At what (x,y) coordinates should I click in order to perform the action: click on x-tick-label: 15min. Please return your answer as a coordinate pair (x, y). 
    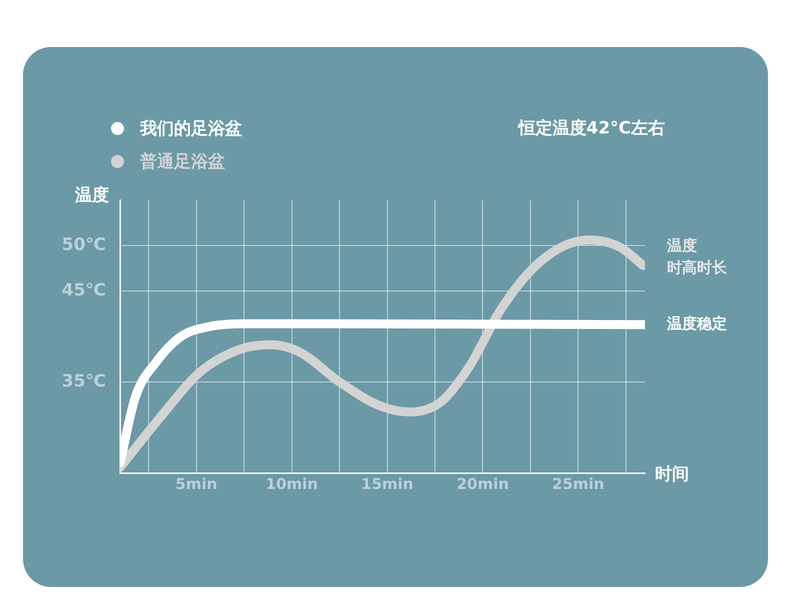
    Looking at the image, I should click on (387, 483).